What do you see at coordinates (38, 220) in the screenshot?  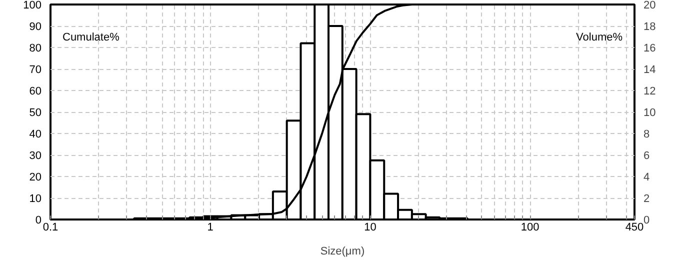 I see `y-tick-label: 0` at bounding box center [38, 220].